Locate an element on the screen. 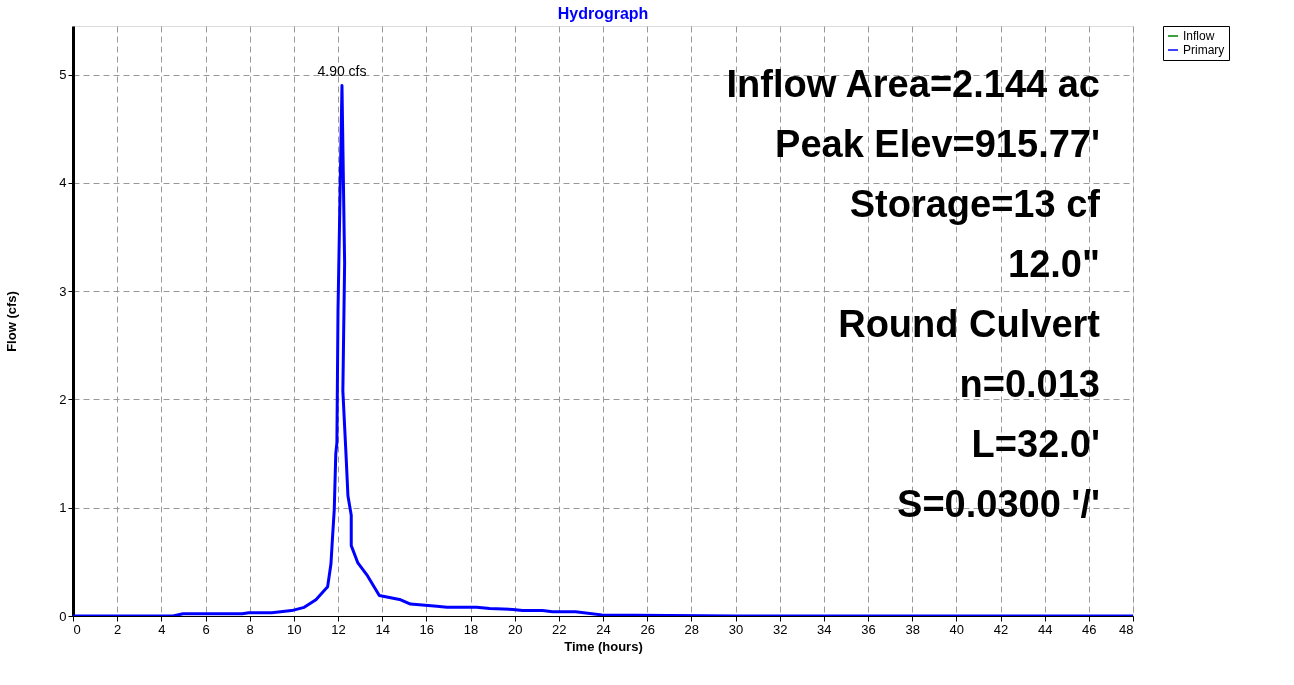 The height and width of the screenshot is (685, 1294). y-axis-title: Flow (cfs) is located at coordinates (12, 321).